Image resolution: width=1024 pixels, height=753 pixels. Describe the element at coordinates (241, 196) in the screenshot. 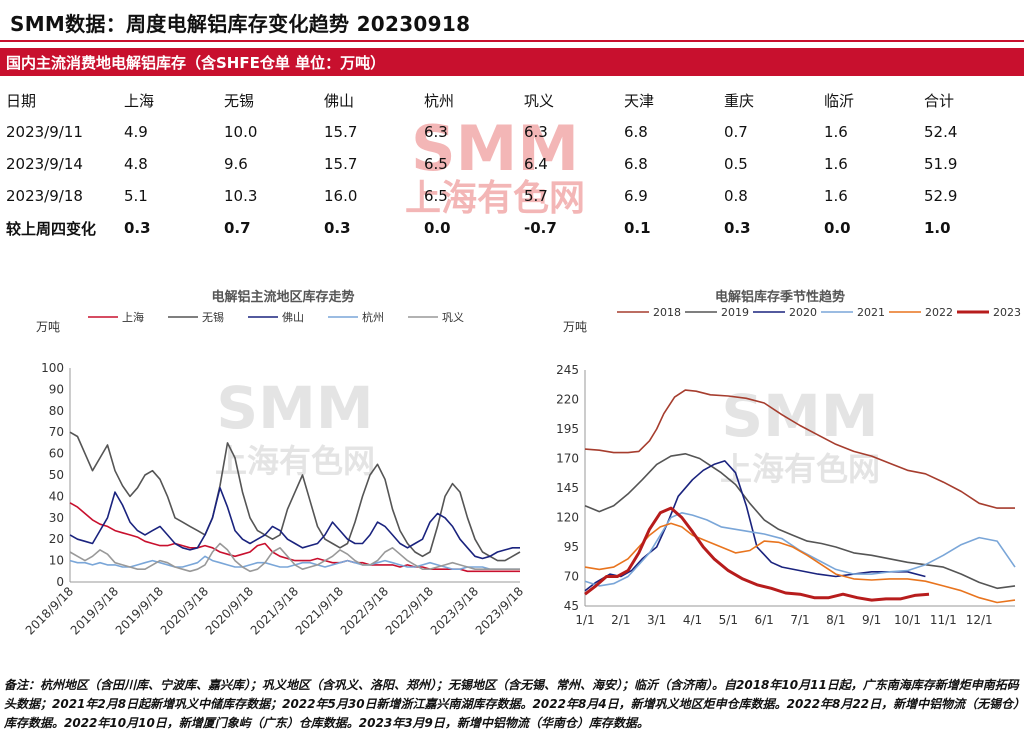

I see `table-cell: 10.3` at that location.